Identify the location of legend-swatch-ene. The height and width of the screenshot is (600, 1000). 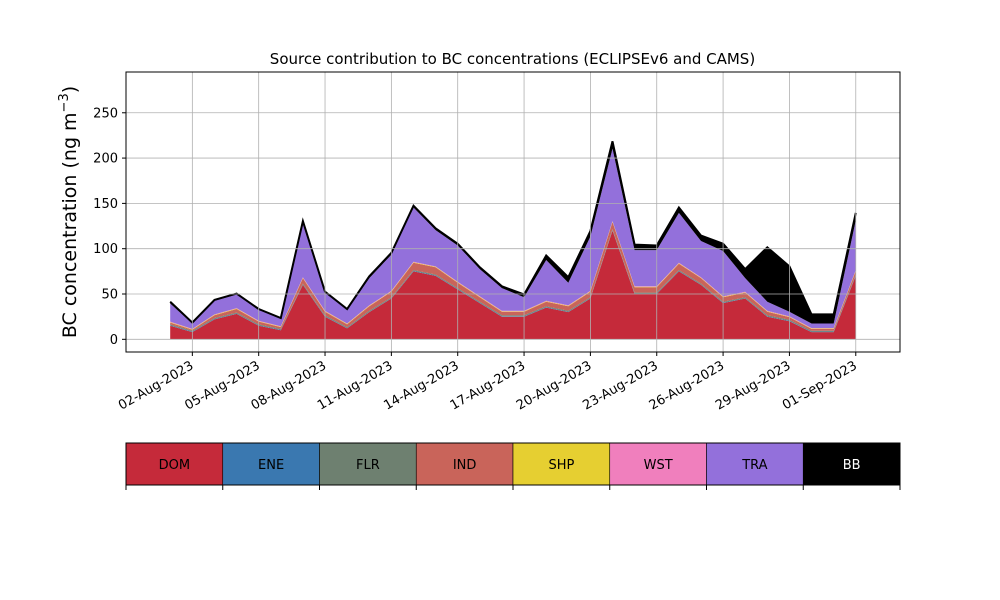
(271, 464).